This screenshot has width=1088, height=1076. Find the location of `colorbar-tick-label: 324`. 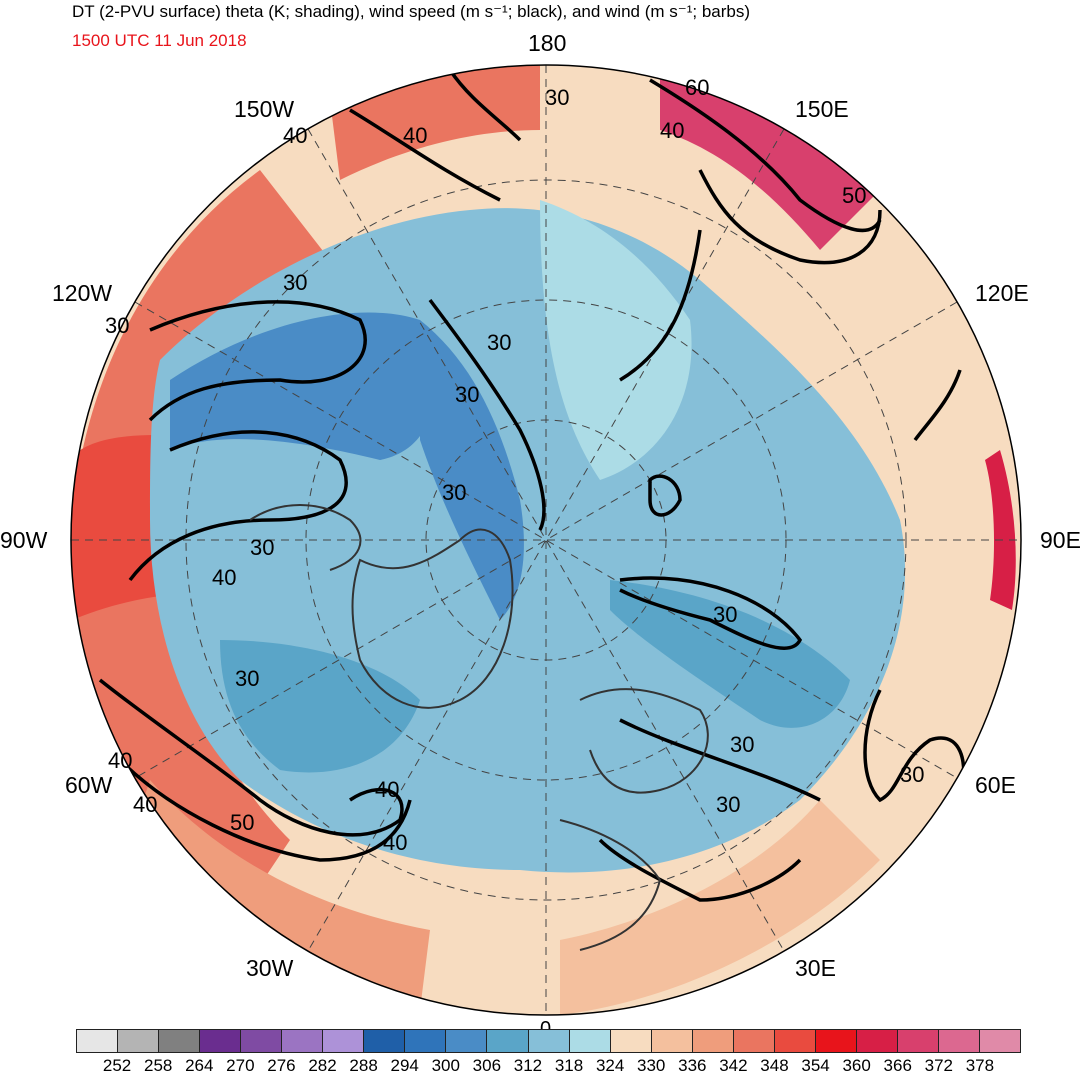

colorbar-tick-label: 324 is located at coordinates (610, 1065).